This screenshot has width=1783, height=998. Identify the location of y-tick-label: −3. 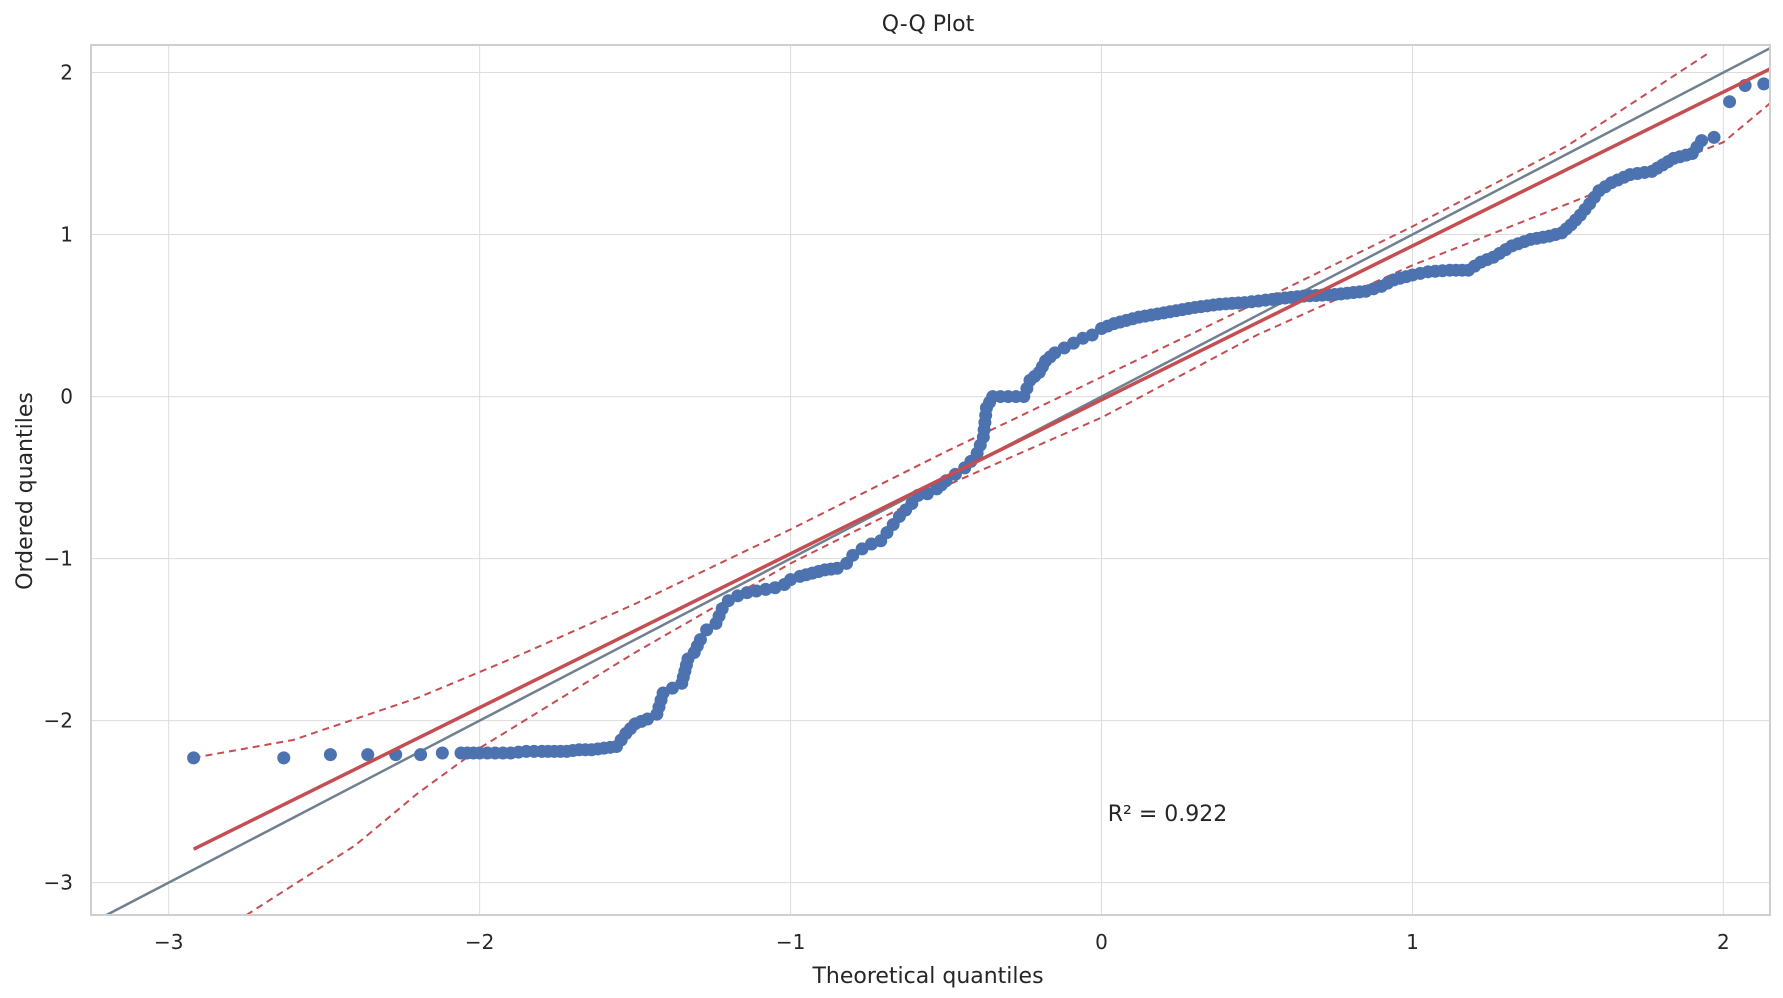
(58, 883).